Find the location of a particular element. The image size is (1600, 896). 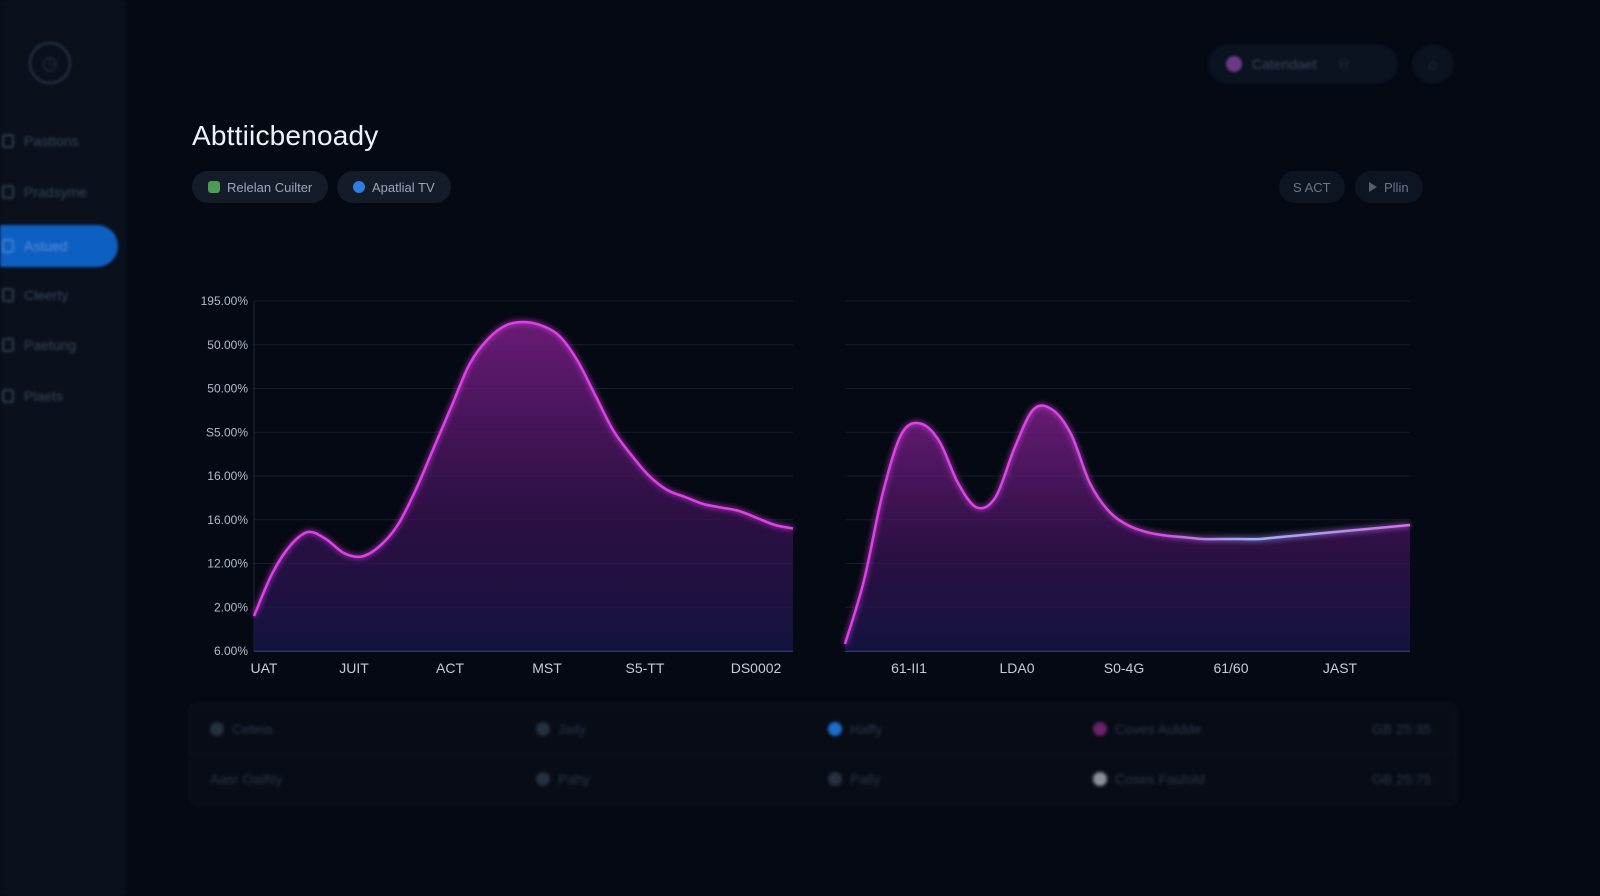

table-cell: Coves Auldde is located at coordinates (1147, 729).